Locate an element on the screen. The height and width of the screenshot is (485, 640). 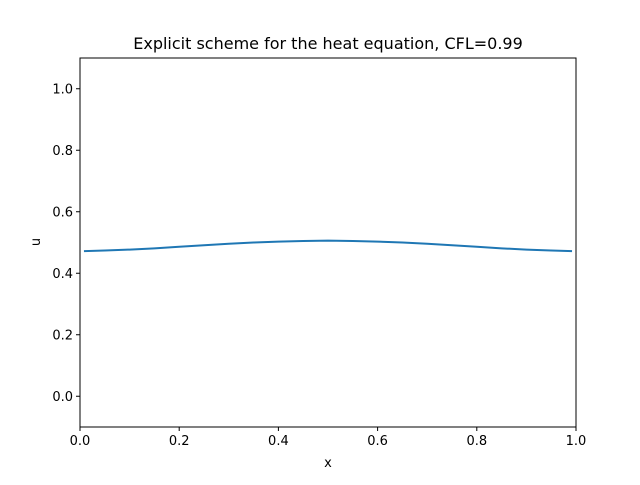
x-tick-label: 0.8 is located at coordinates (476, 441).